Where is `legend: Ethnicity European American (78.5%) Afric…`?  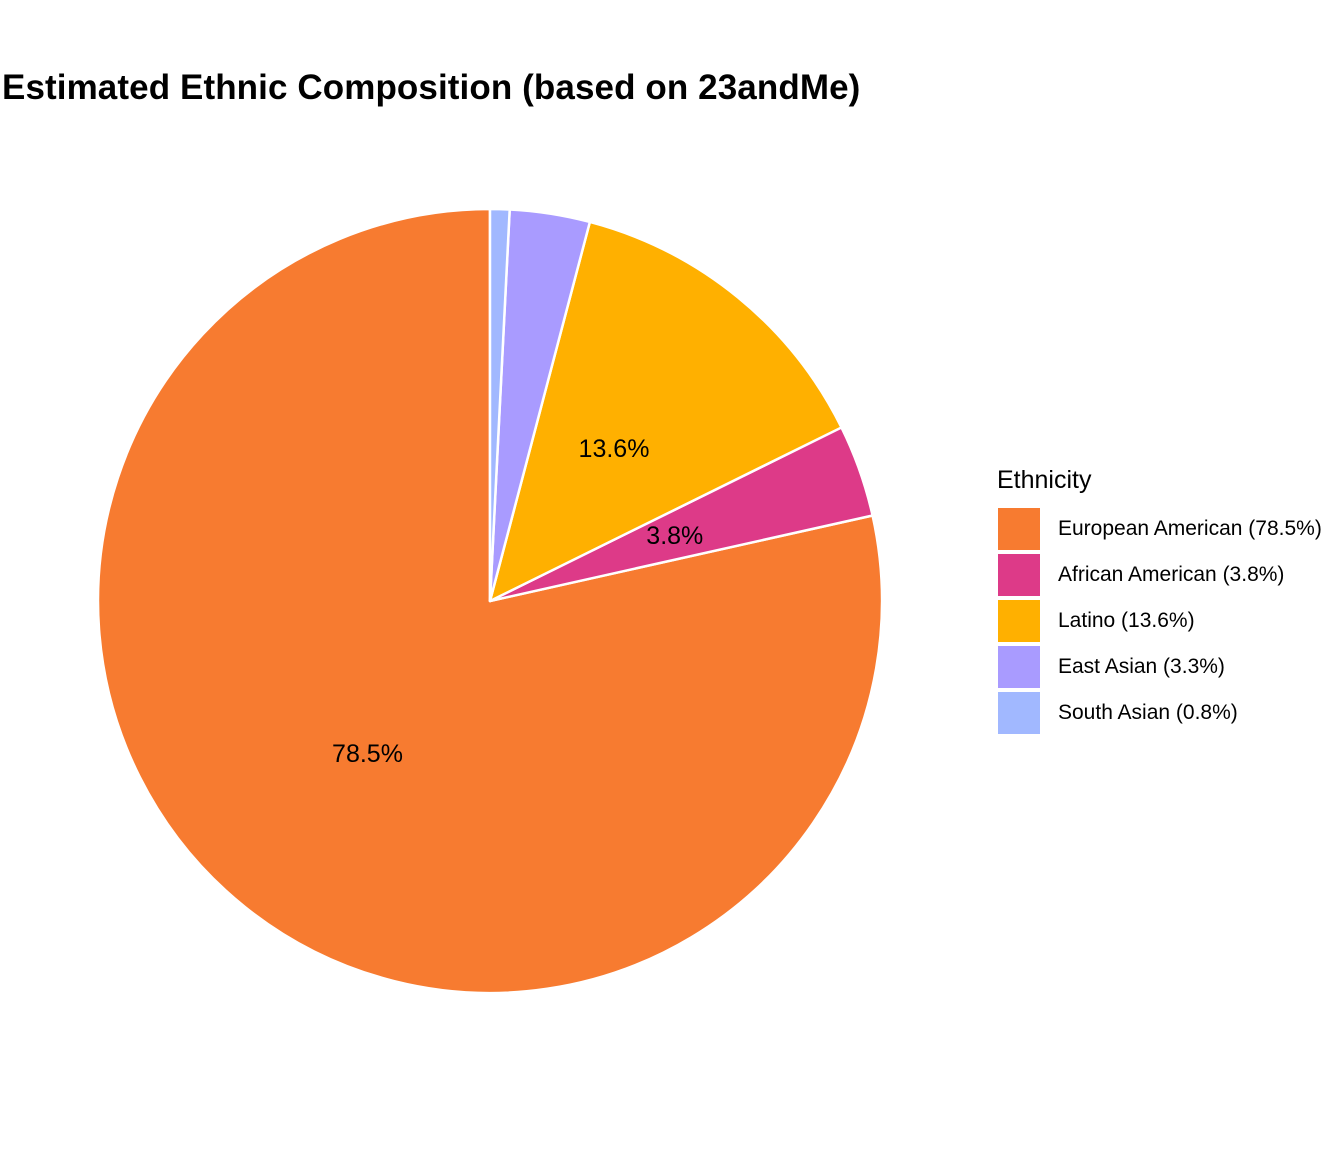 legend: Ethnicity European American (78.5%) Afric… is located at coordinates (1159, 600).